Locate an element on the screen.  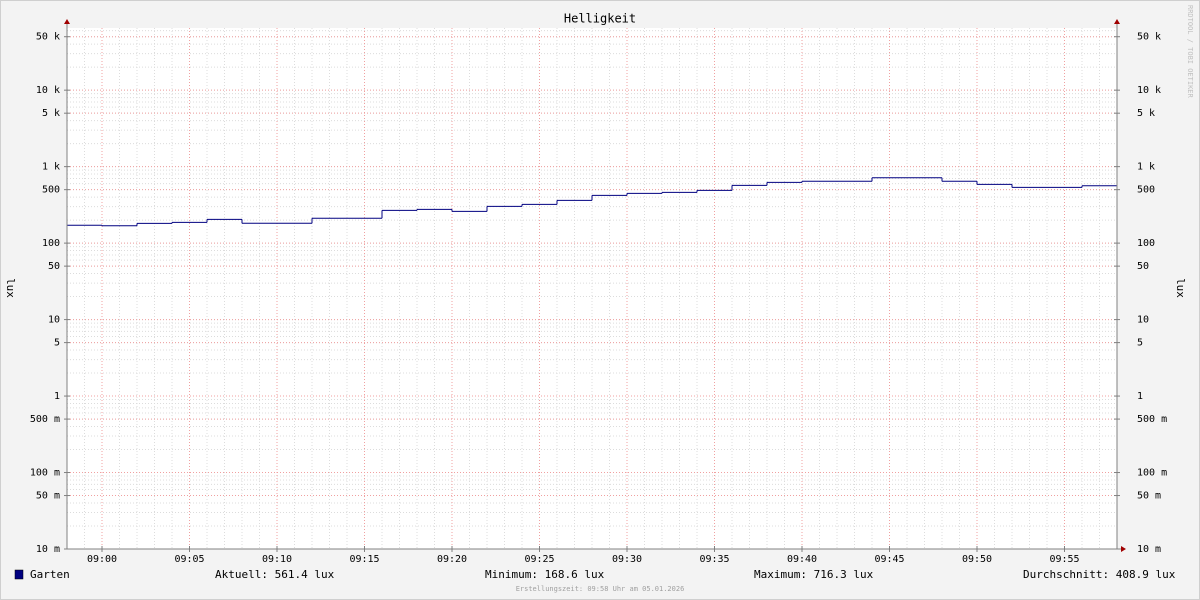
y-tick-label: 500 is located at coordinates (51, 190).